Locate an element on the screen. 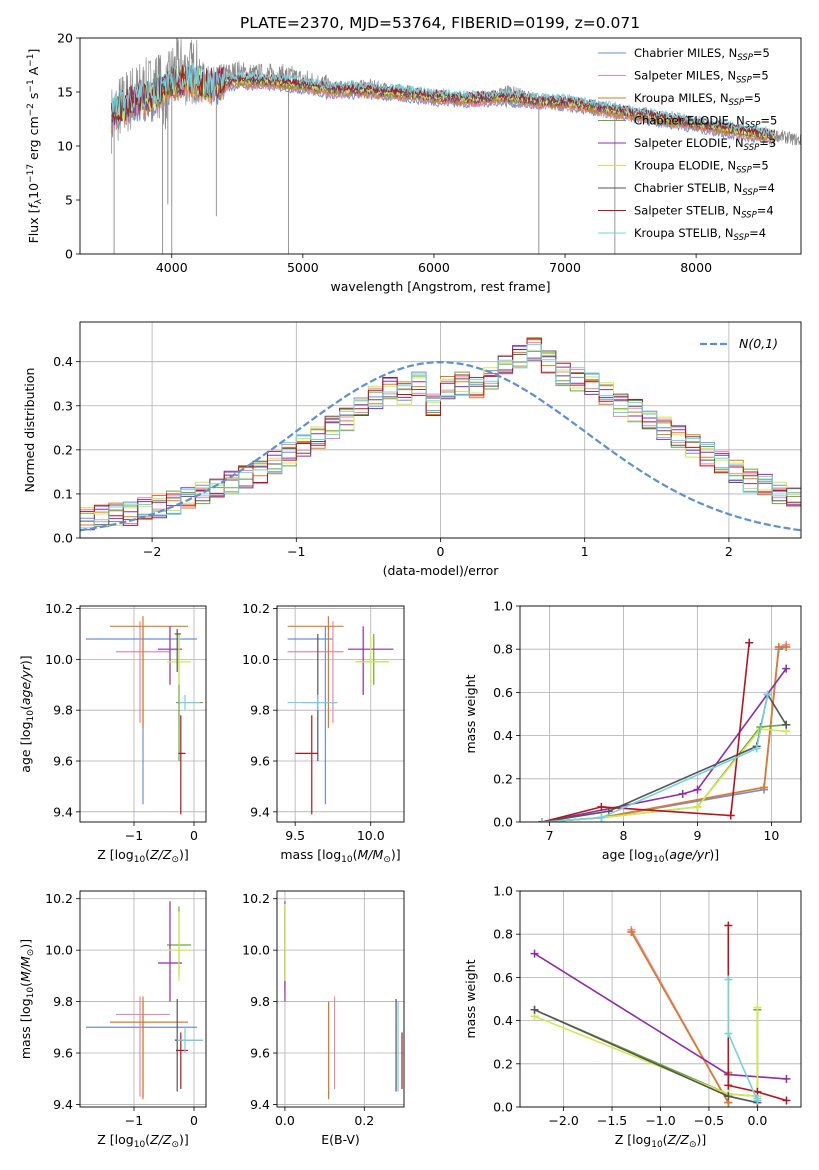 This screenshot has height=1170, width=819. plot-area-mass-weight-vs-Z is located at coordinates (660, 1014).